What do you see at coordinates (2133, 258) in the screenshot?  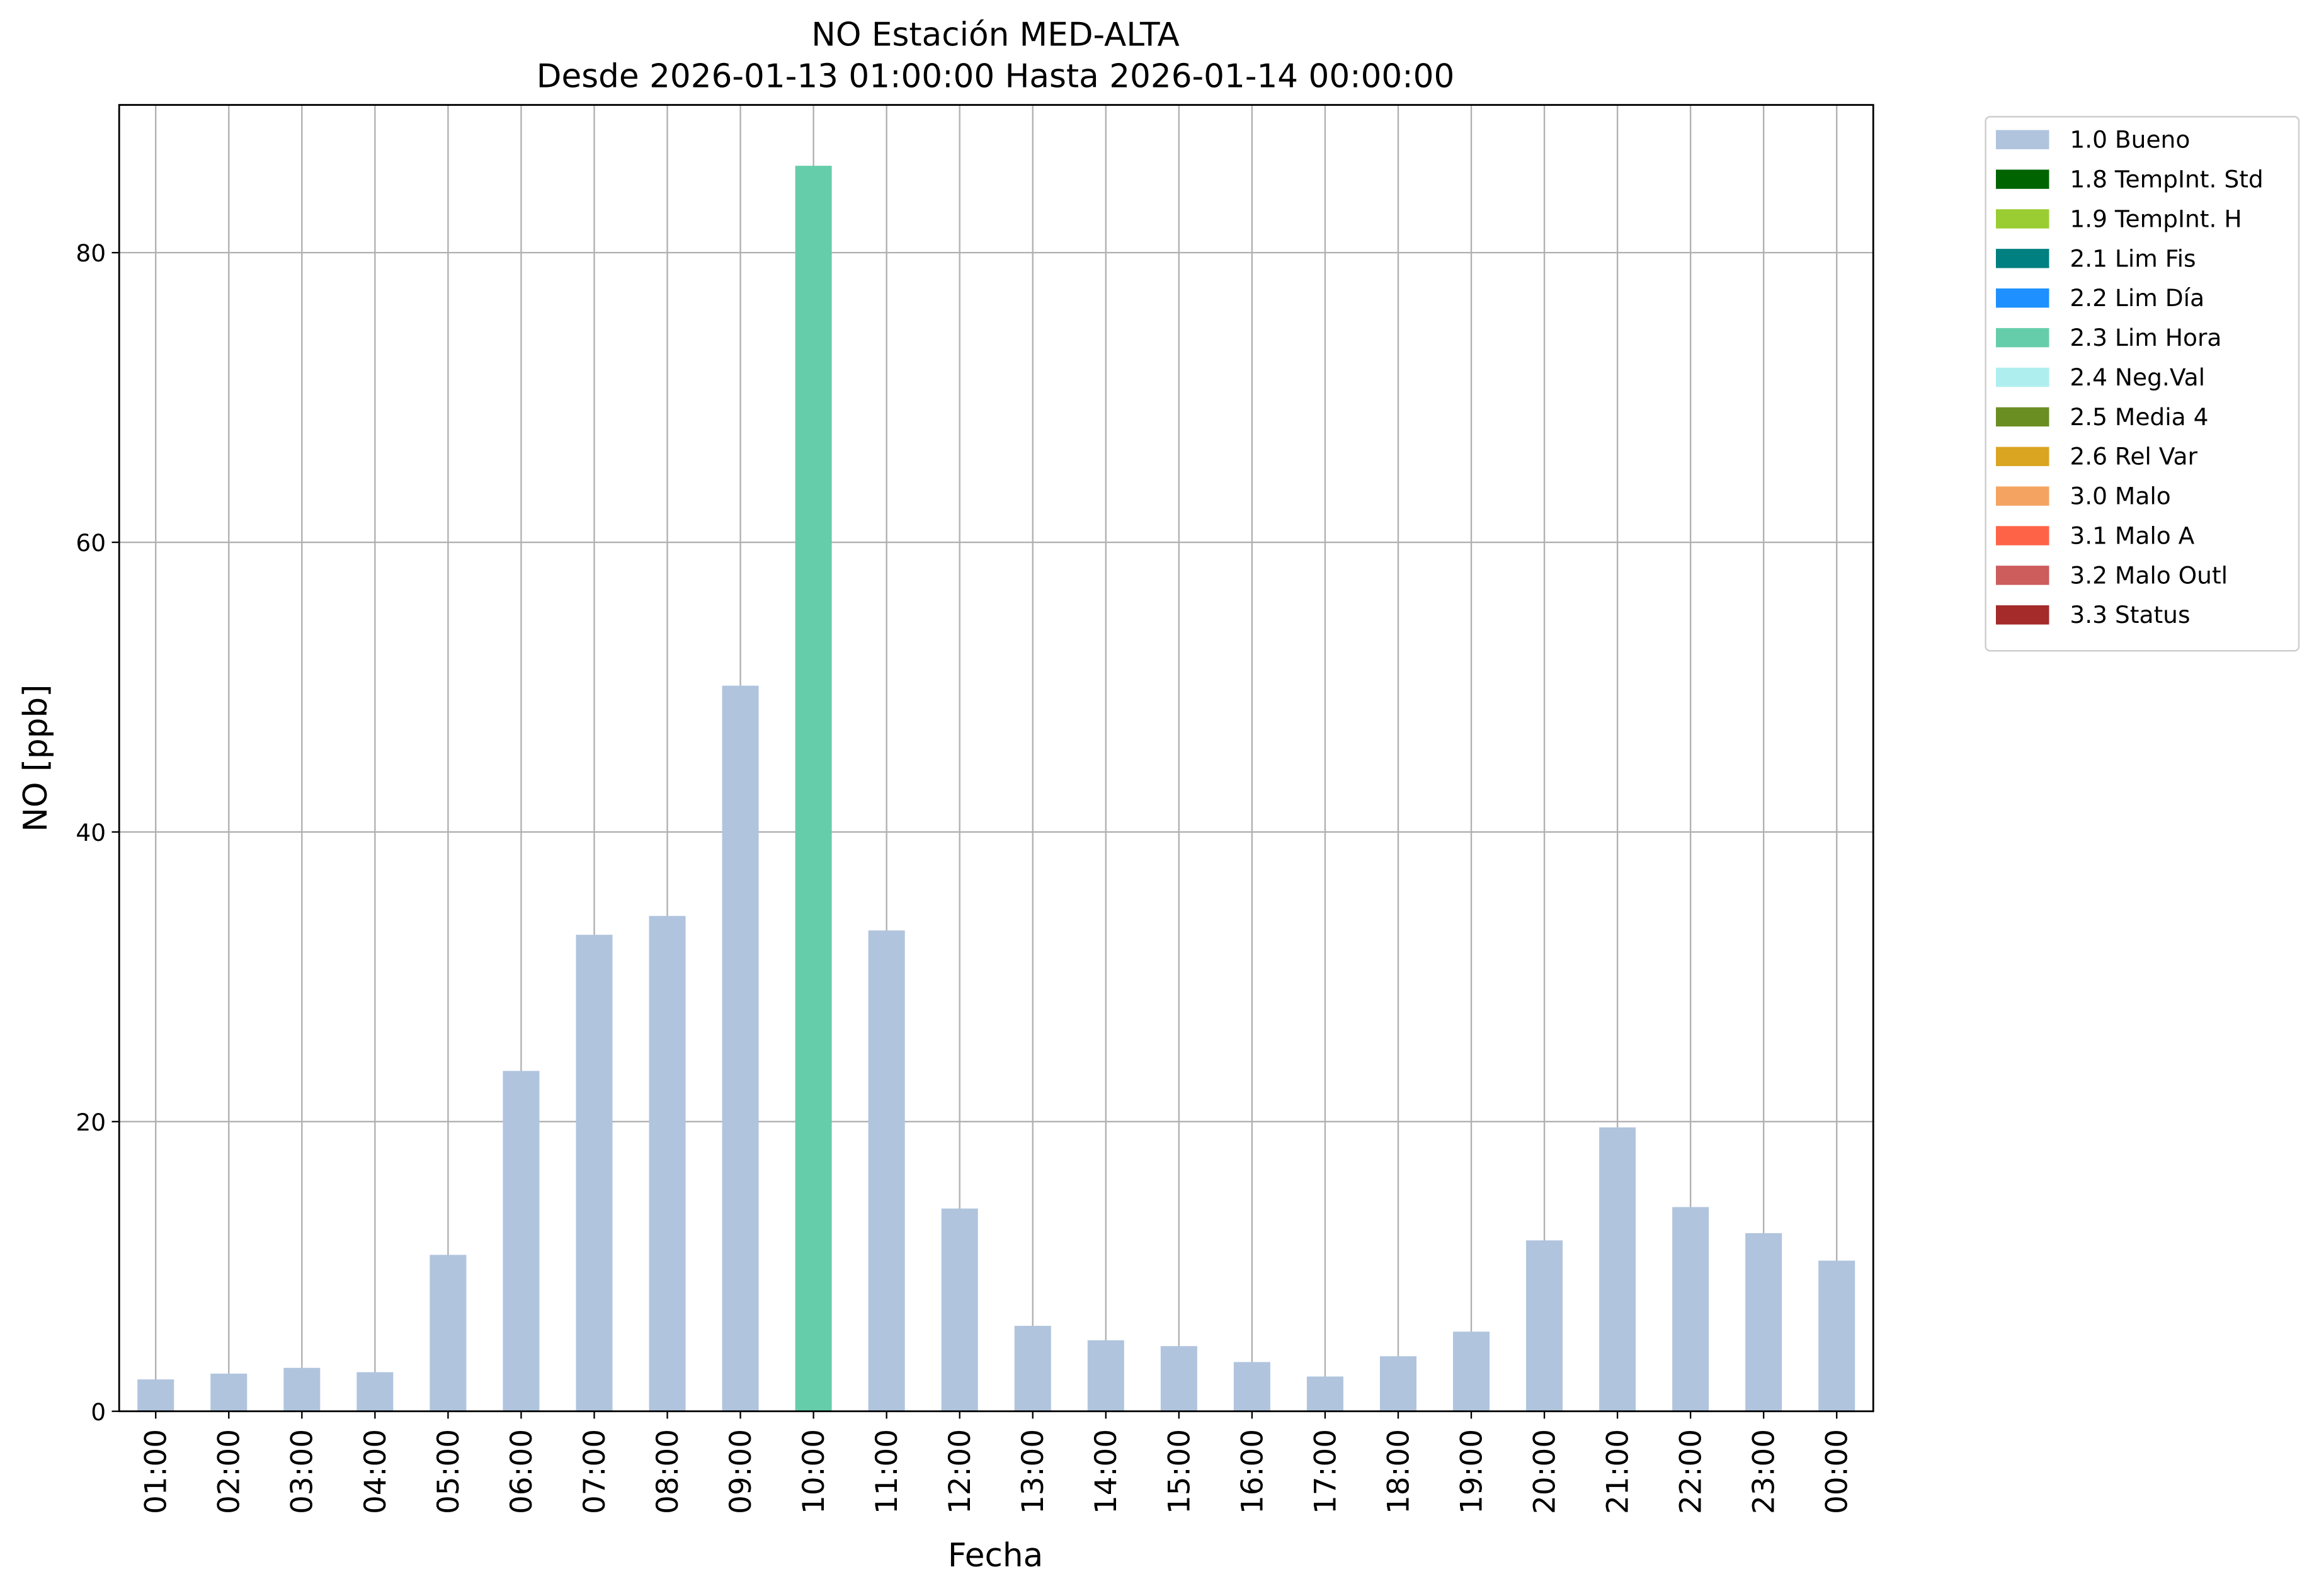 I see `legend-label: 2.1 Lim Fis` at bounding box center [2133, 258].